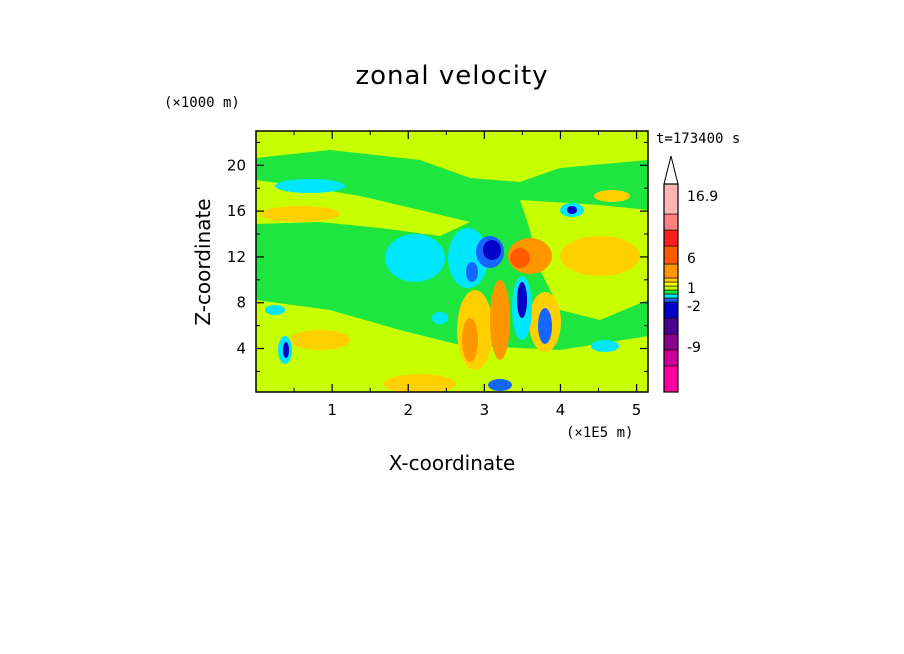  Describe the element at coordinates (451, 76) in the screenshot. I see `chart-title: zonal velocity` at that location.